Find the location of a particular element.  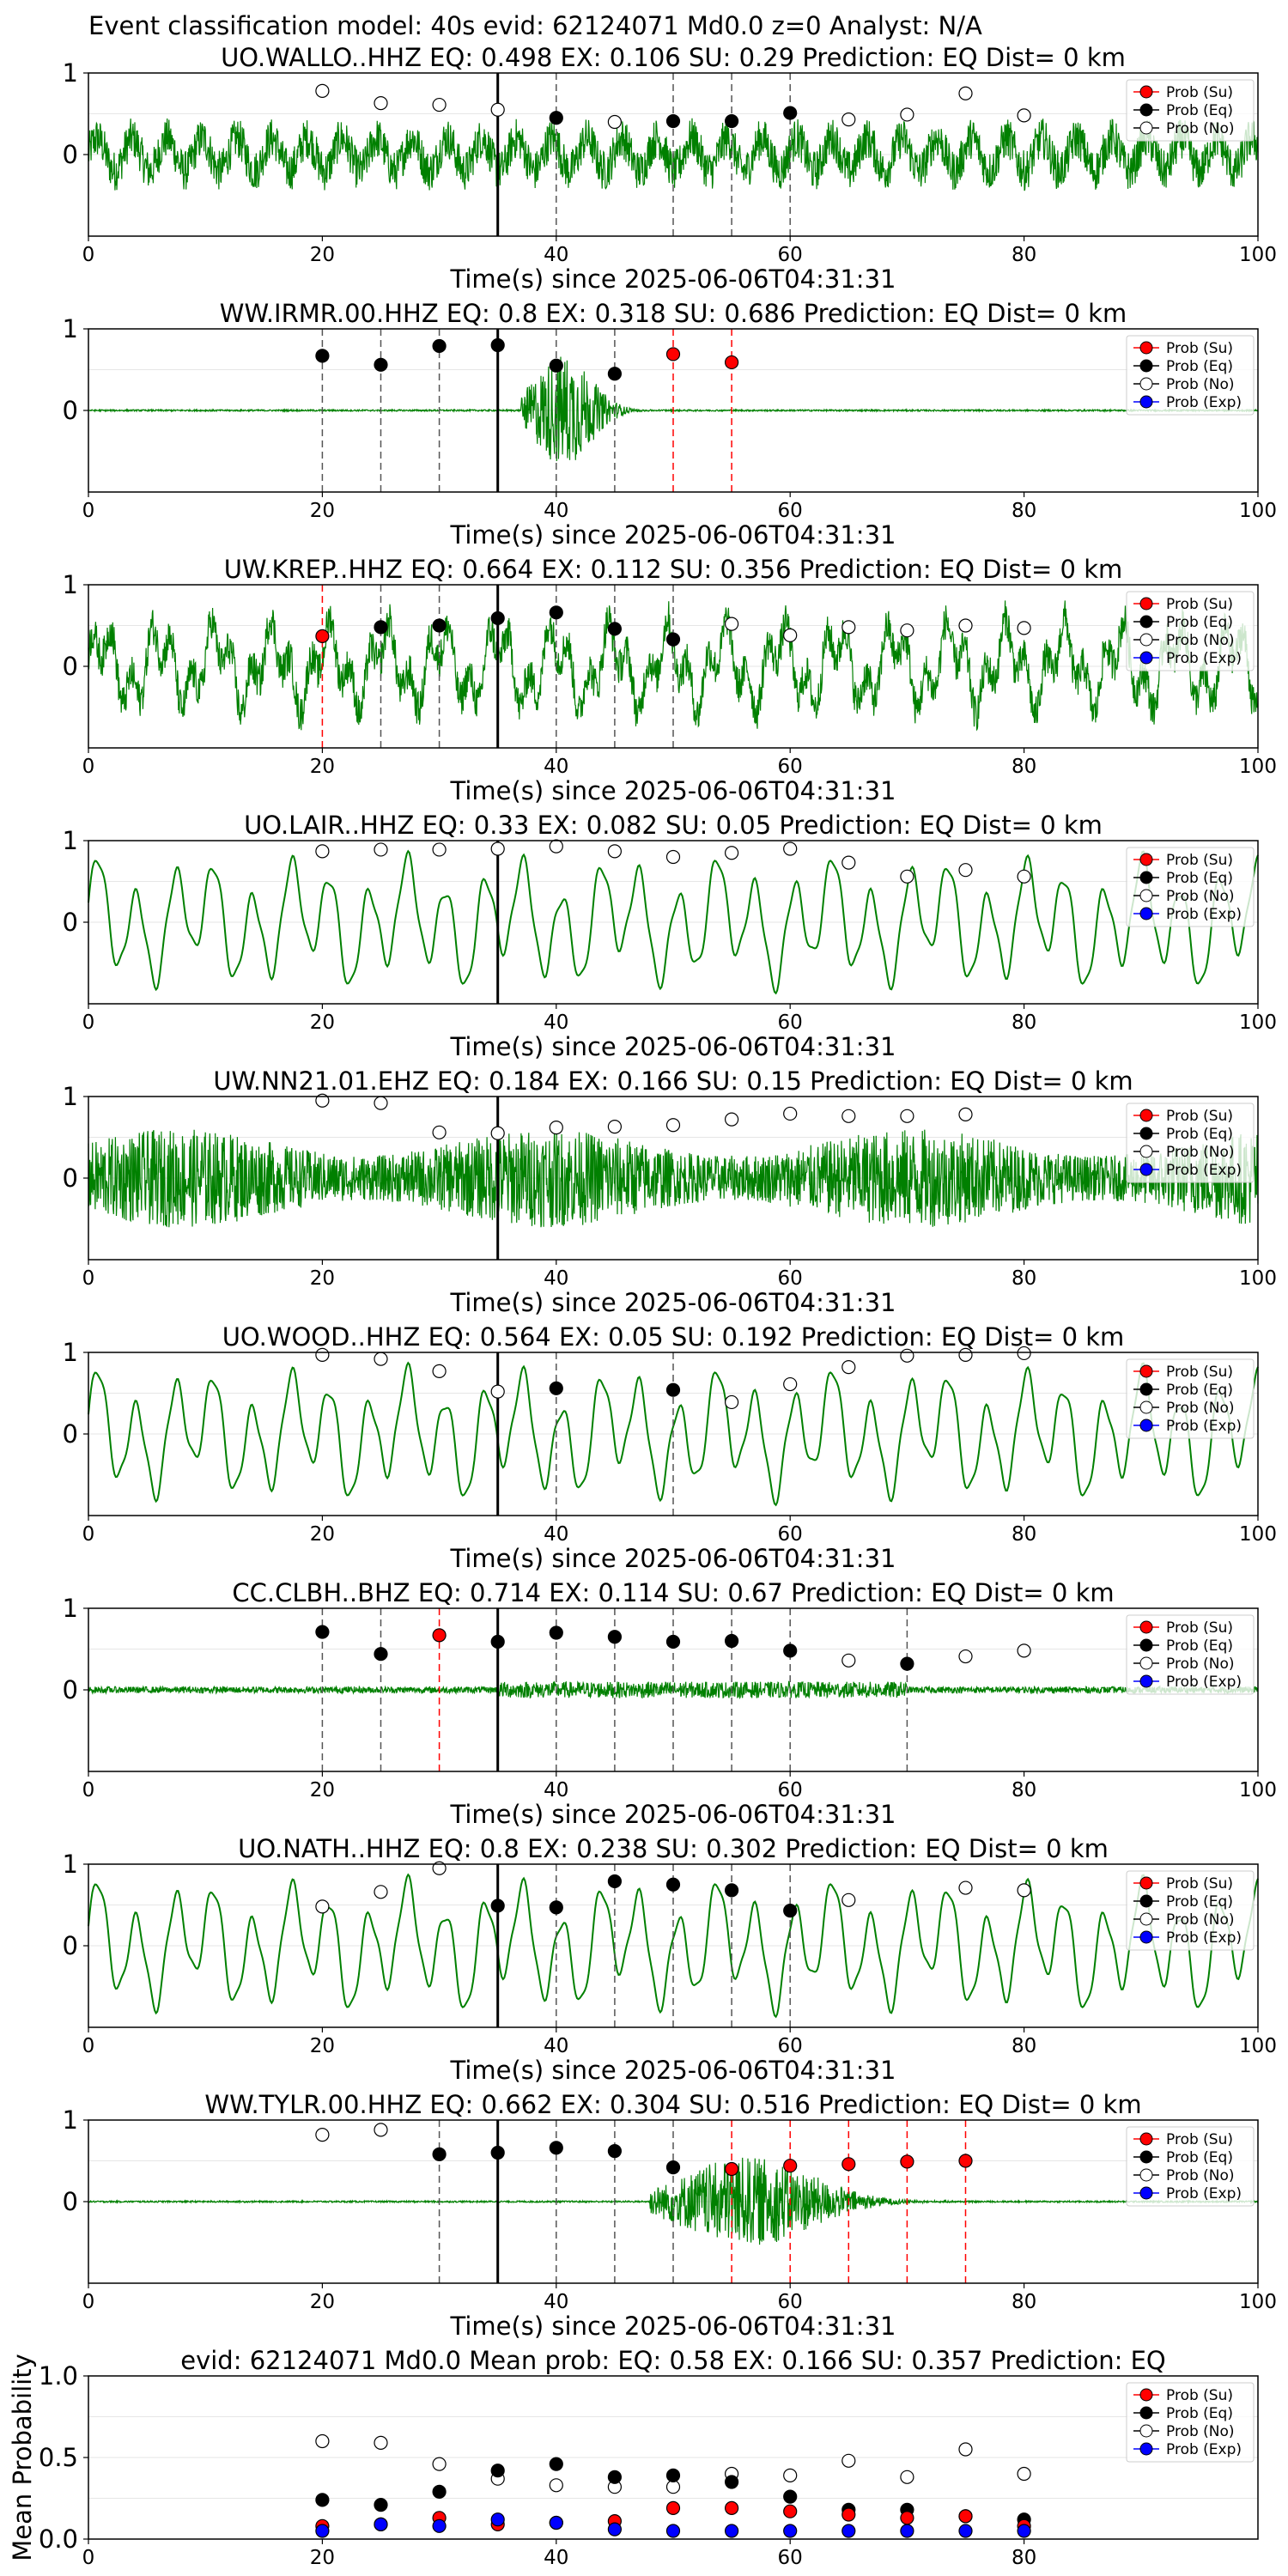

y-tick-label: 0.0 is located at coordinates (59, 2539).